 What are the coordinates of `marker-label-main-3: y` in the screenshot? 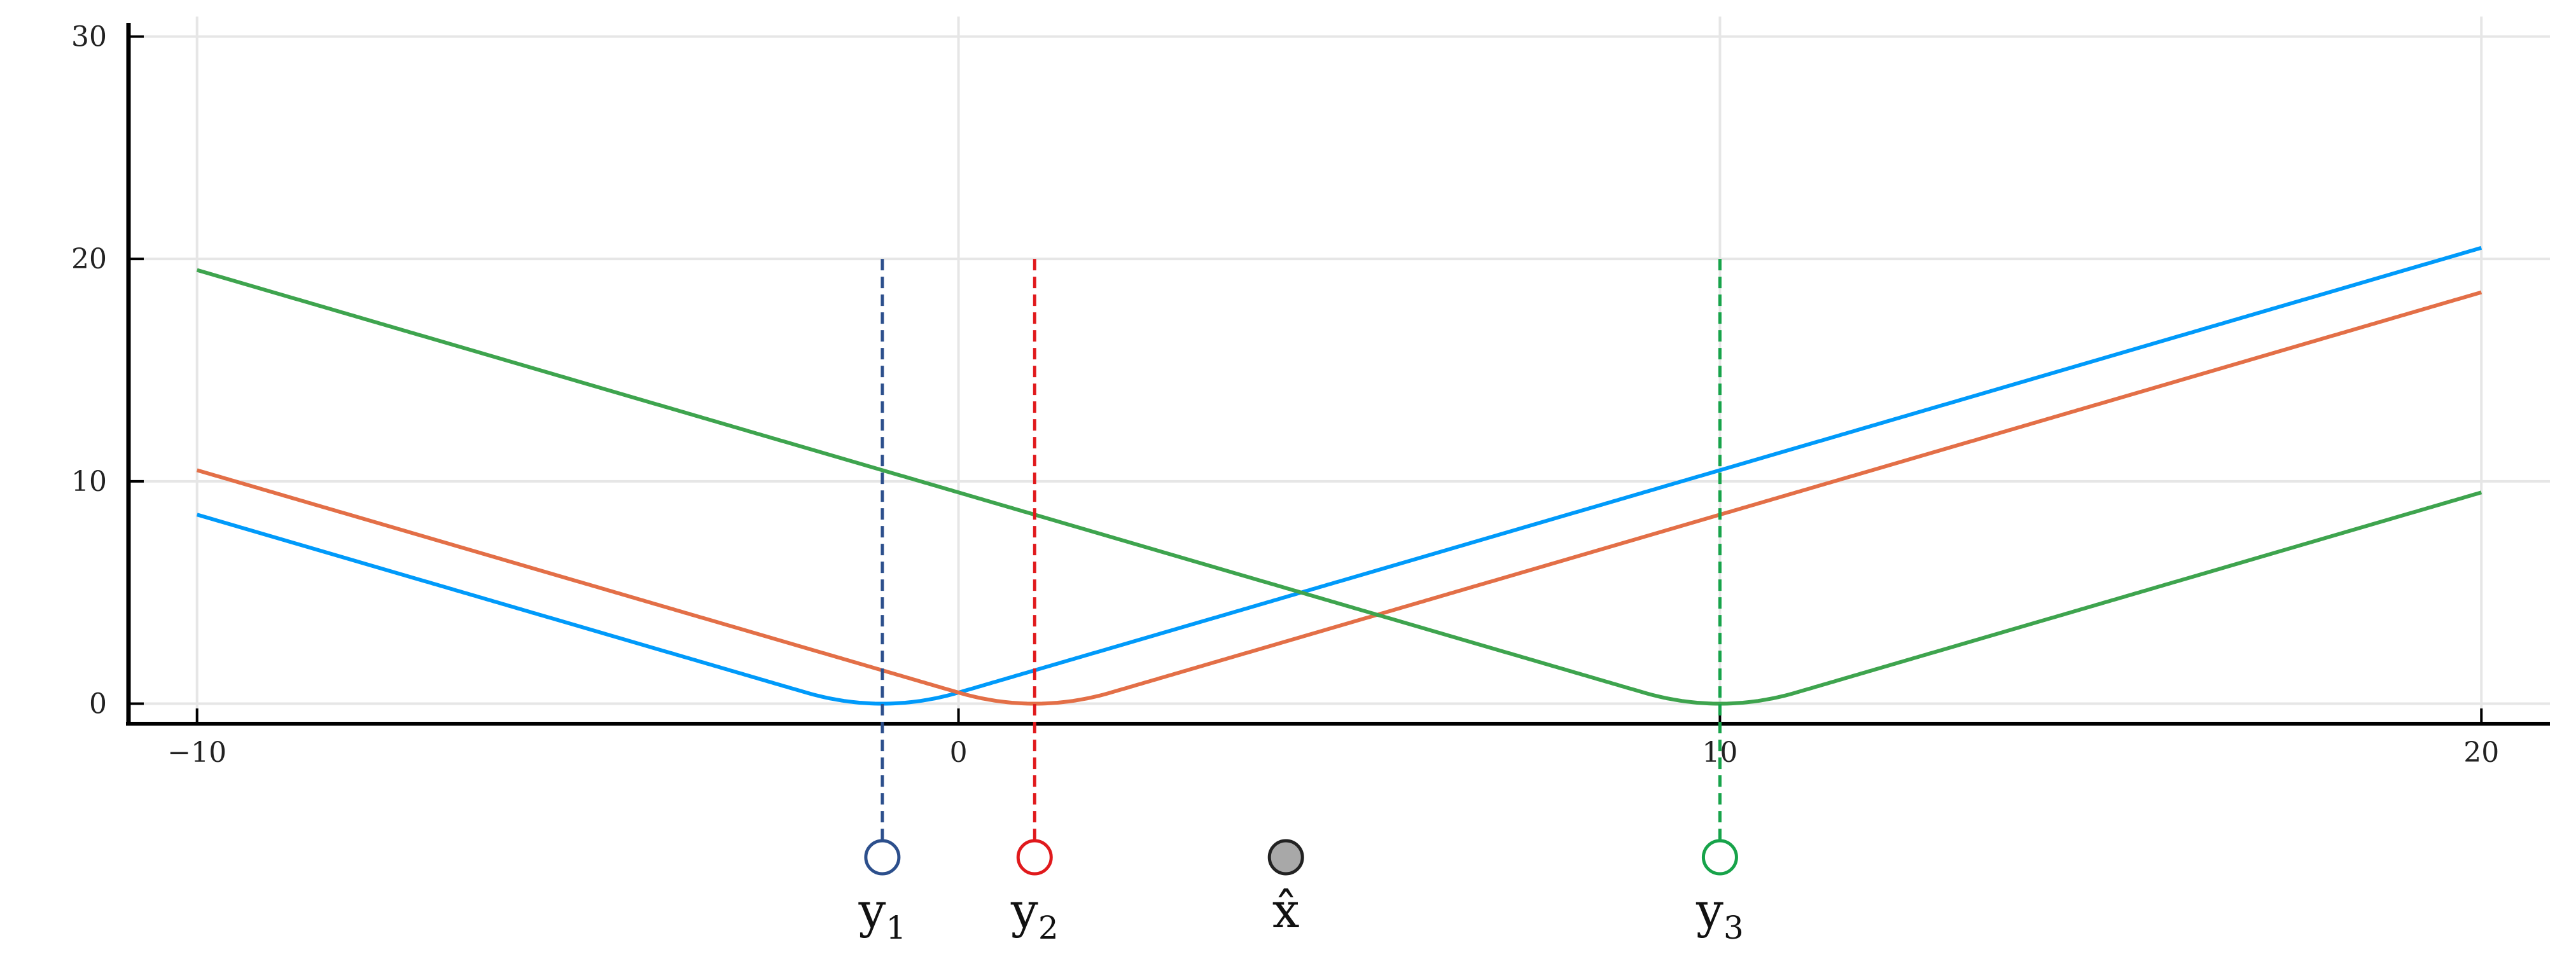 It's located at (1709, 910).